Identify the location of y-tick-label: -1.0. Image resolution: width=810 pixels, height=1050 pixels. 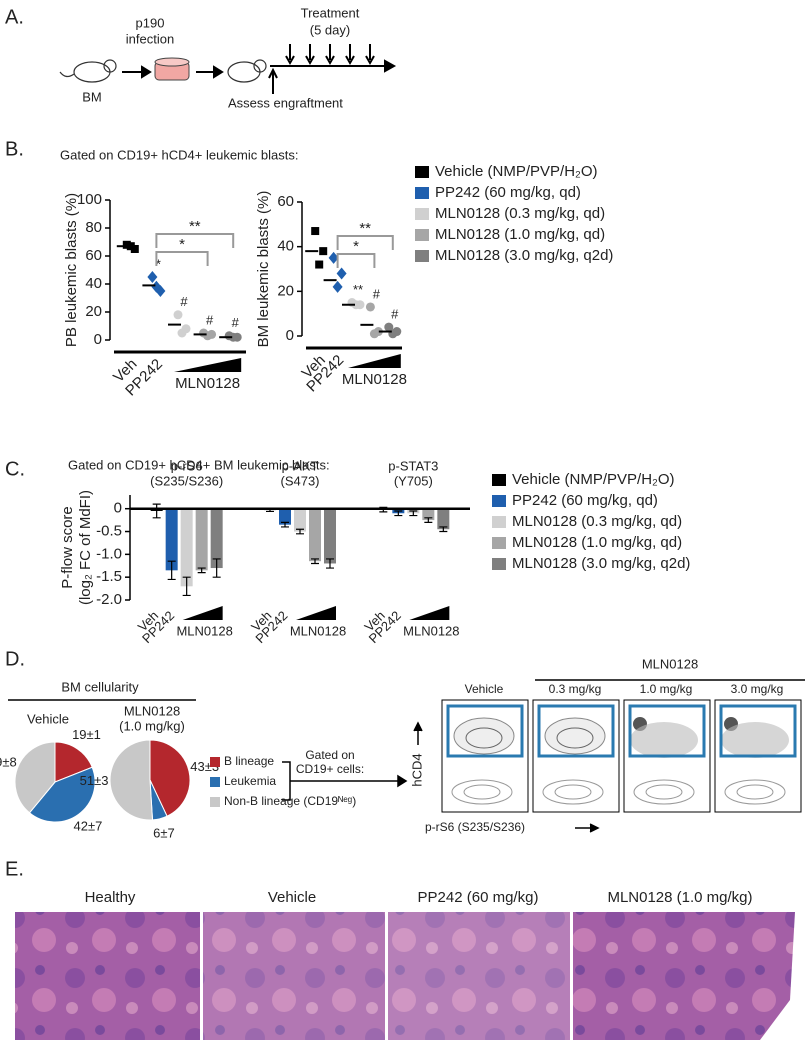
(109, 553).